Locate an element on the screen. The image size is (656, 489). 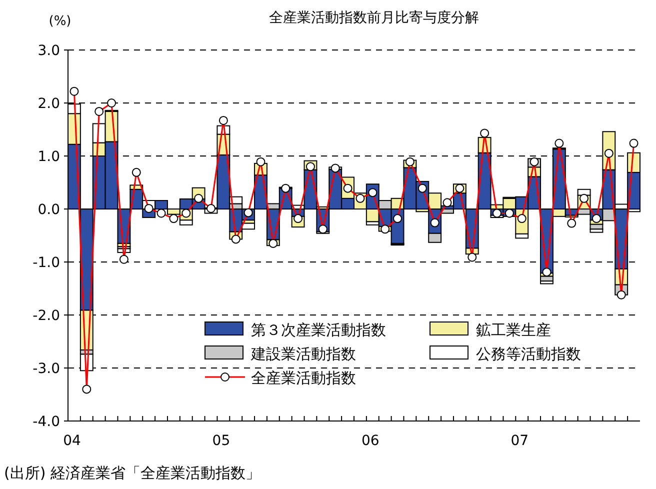
y-tick-label: -3.0 is located at coordinates (46, 369).